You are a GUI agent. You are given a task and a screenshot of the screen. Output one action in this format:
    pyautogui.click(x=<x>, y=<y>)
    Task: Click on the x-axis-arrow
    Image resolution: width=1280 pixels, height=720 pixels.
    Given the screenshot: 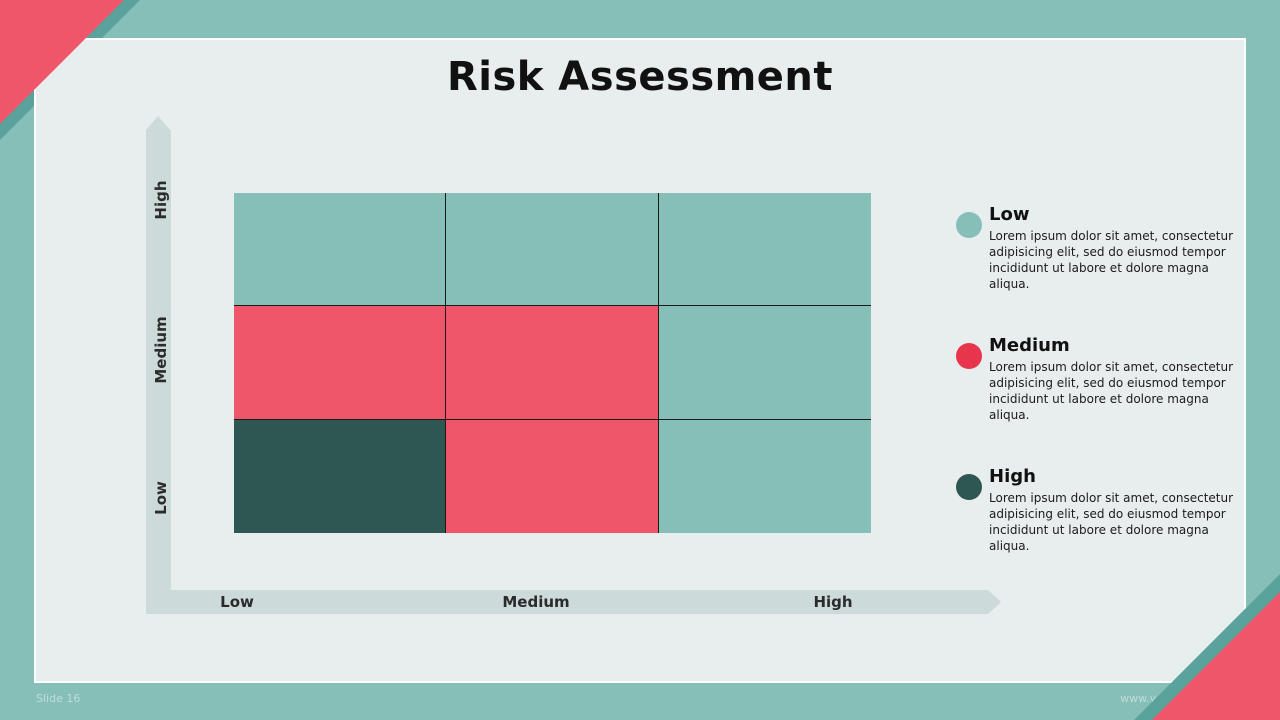 What is the action you would take?
    pyautogui.click(x=567, y=602)
    